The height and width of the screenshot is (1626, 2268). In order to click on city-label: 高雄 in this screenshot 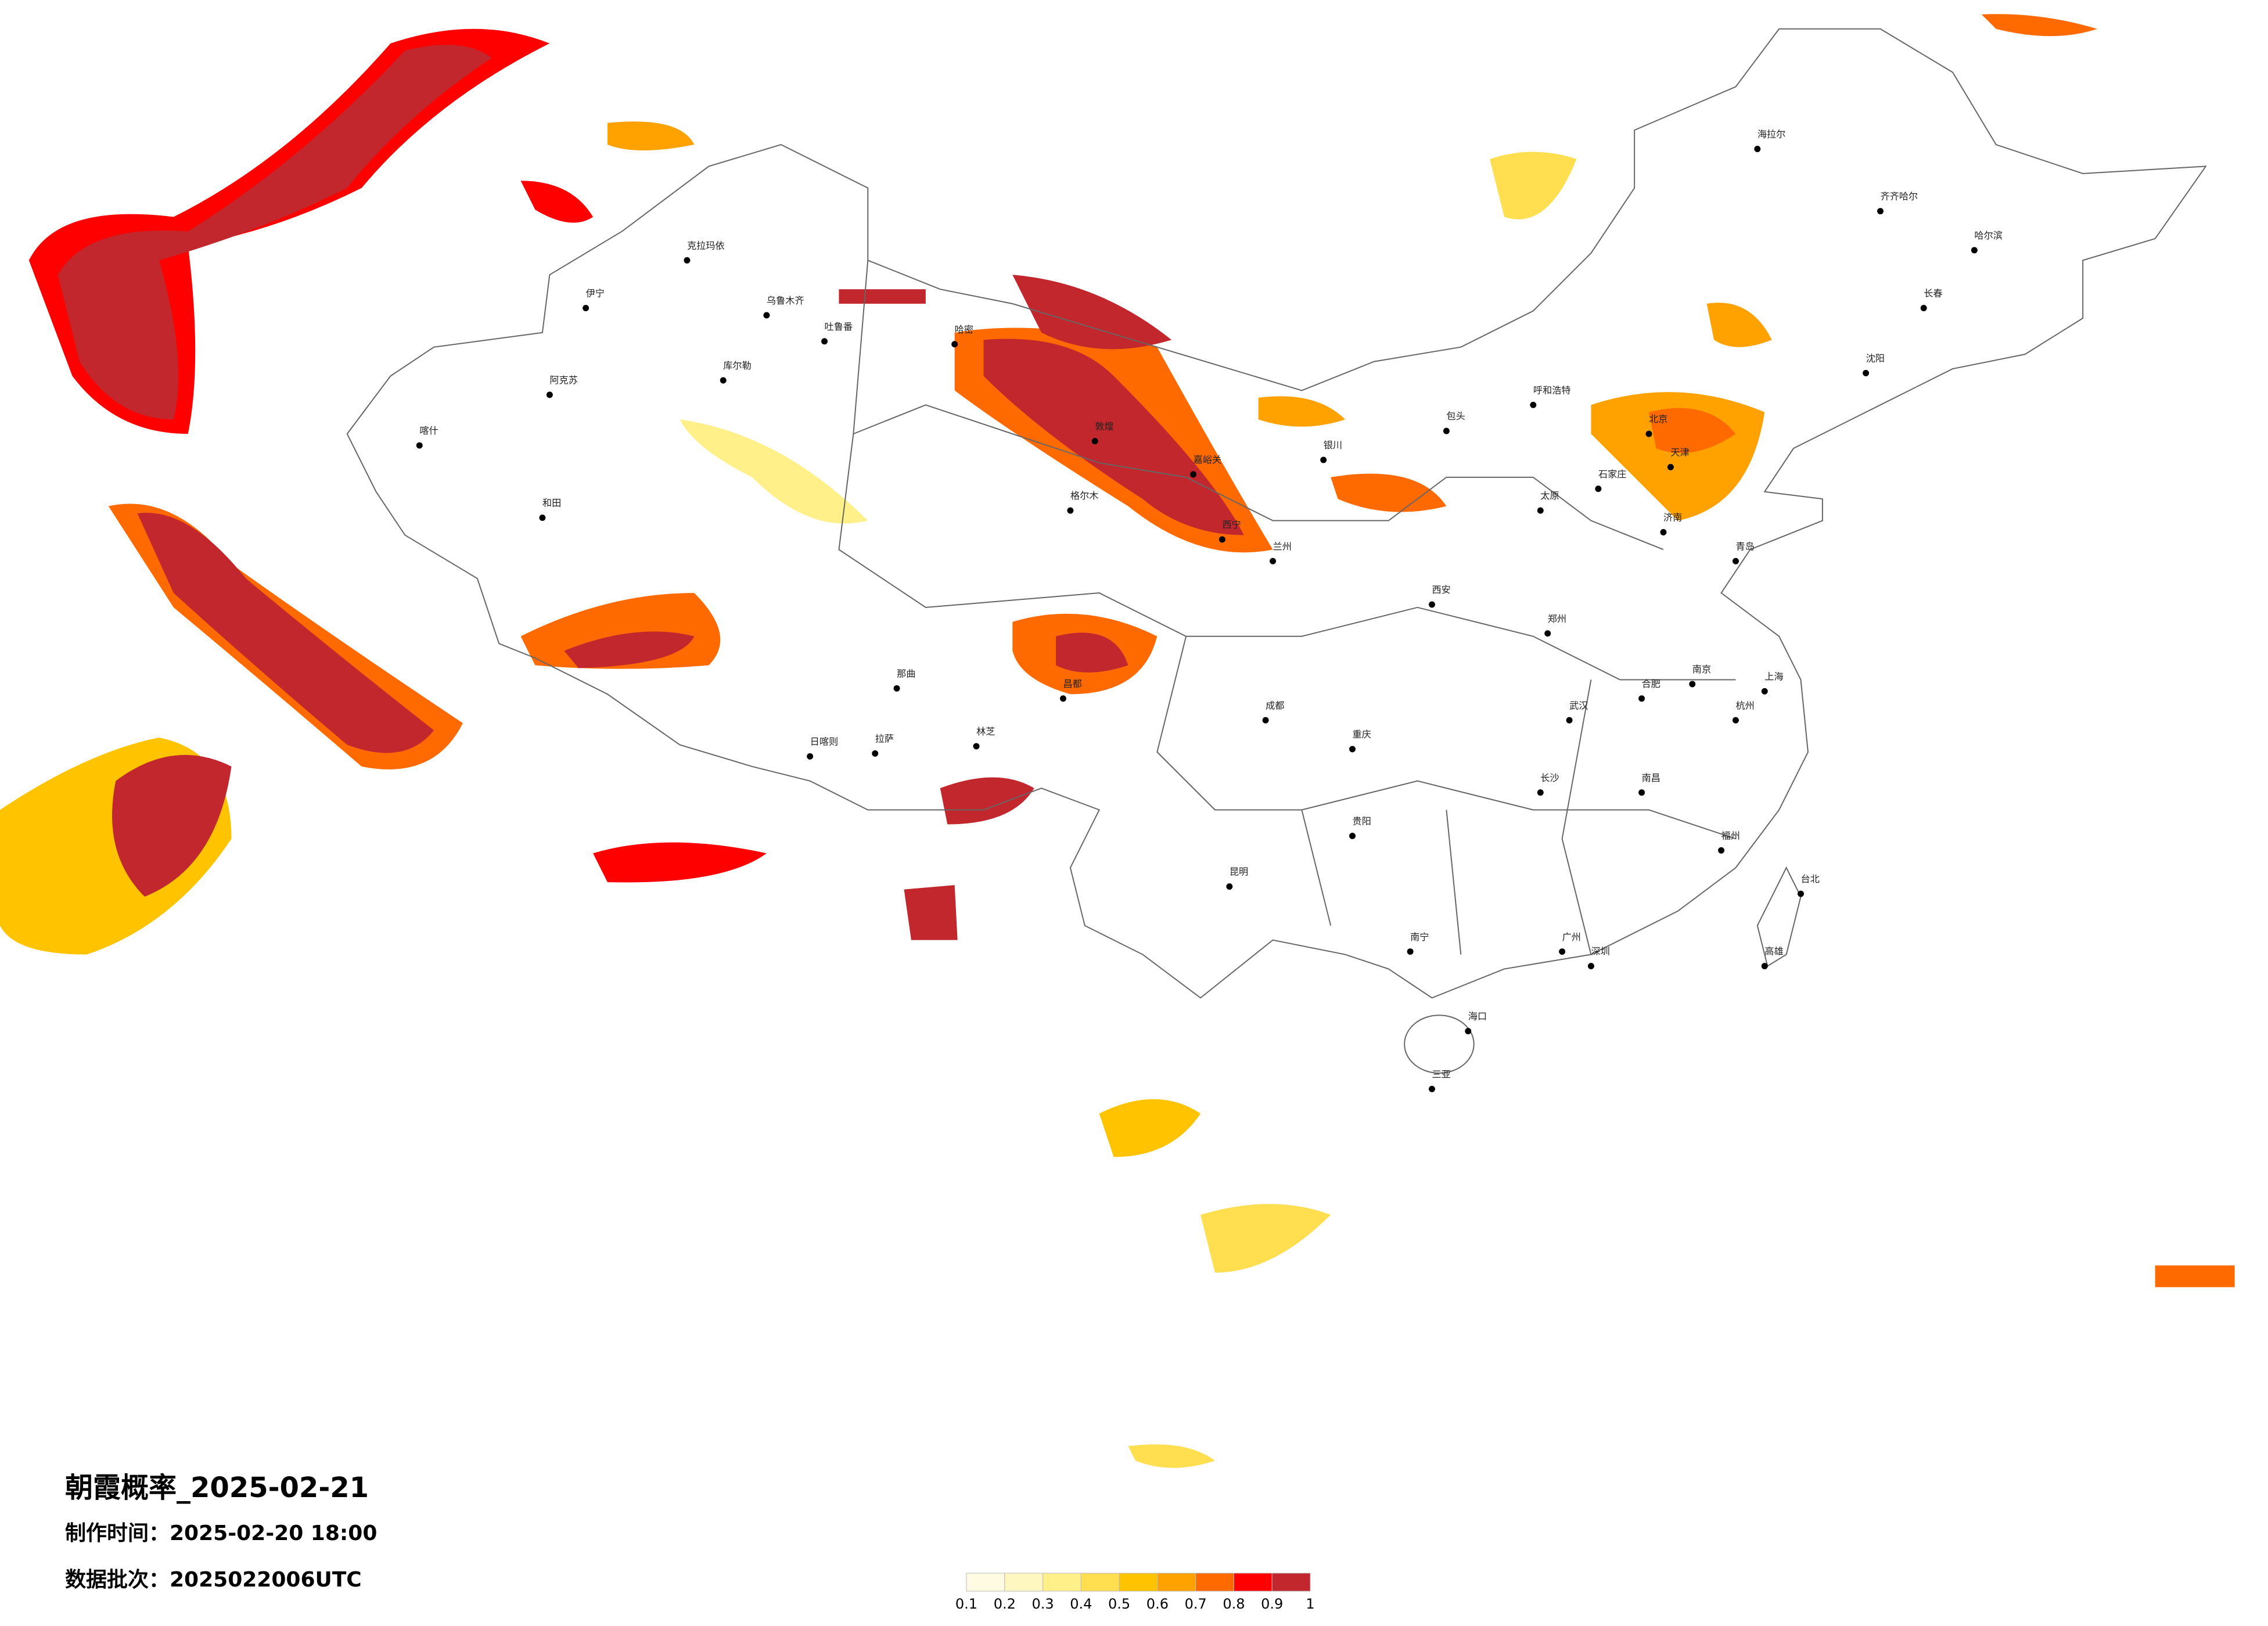, I will do `click(1773, 951)`.